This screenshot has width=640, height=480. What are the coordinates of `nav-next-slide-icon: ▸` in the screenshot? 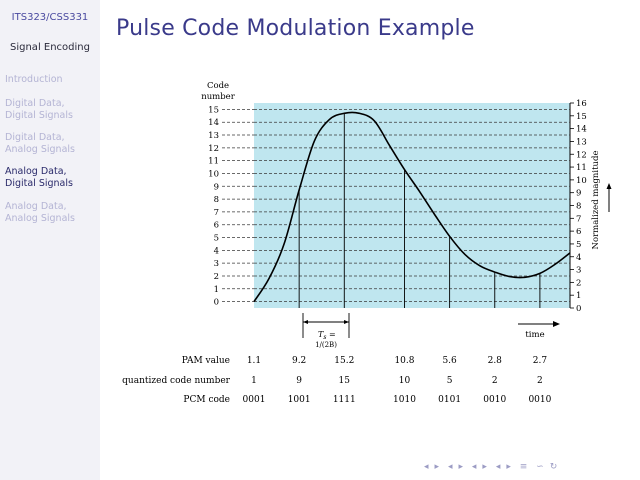 It's located at (460, 467).